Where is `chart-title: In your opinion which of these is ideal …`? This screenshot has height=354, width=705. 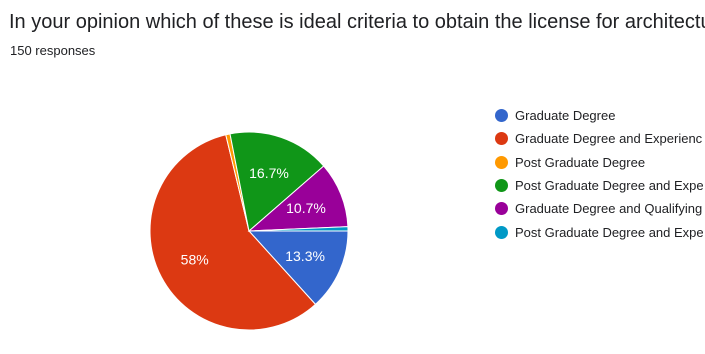
chart-title: In your opinion which of these is ideal … is located at coordinates (357, 22).